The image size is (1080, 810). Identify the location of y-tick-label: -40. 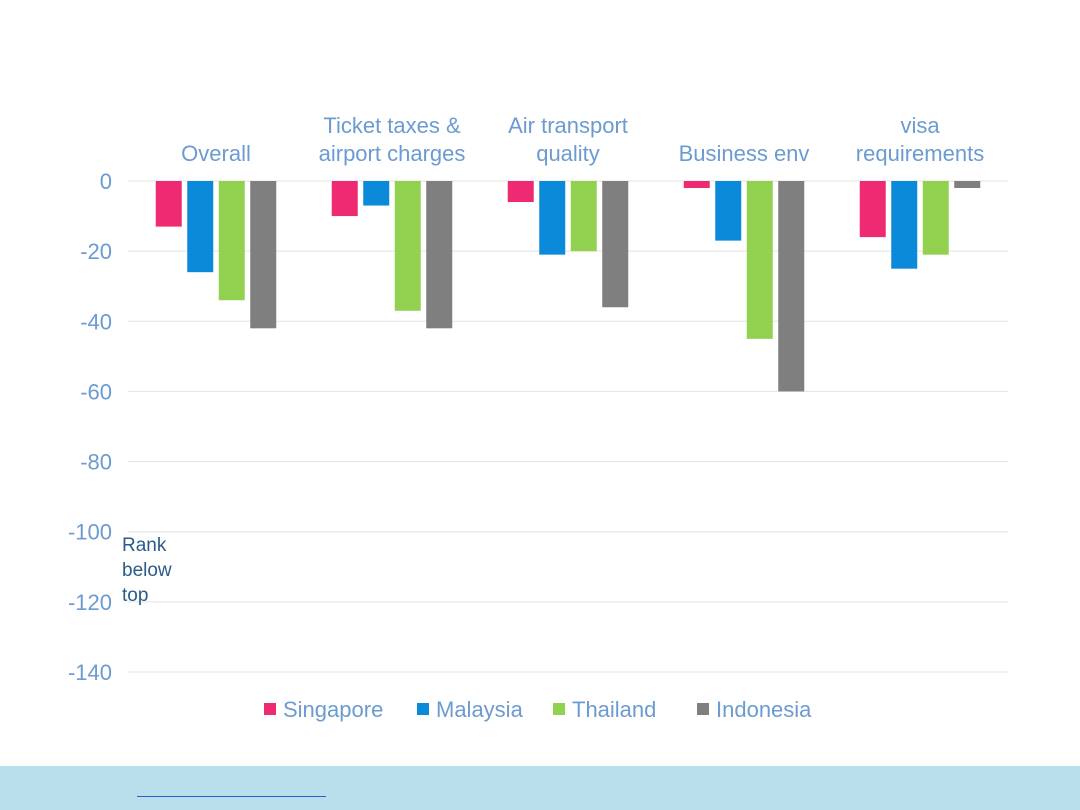
(96, 321).